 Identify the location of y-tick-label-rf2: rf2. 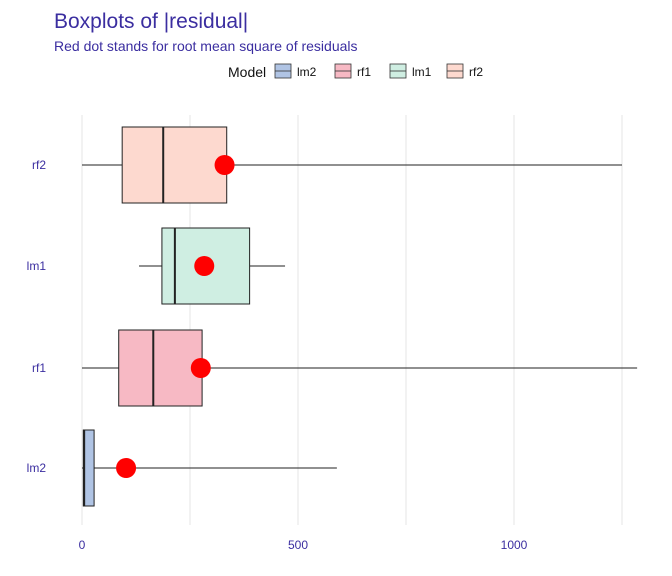
(39, 165).